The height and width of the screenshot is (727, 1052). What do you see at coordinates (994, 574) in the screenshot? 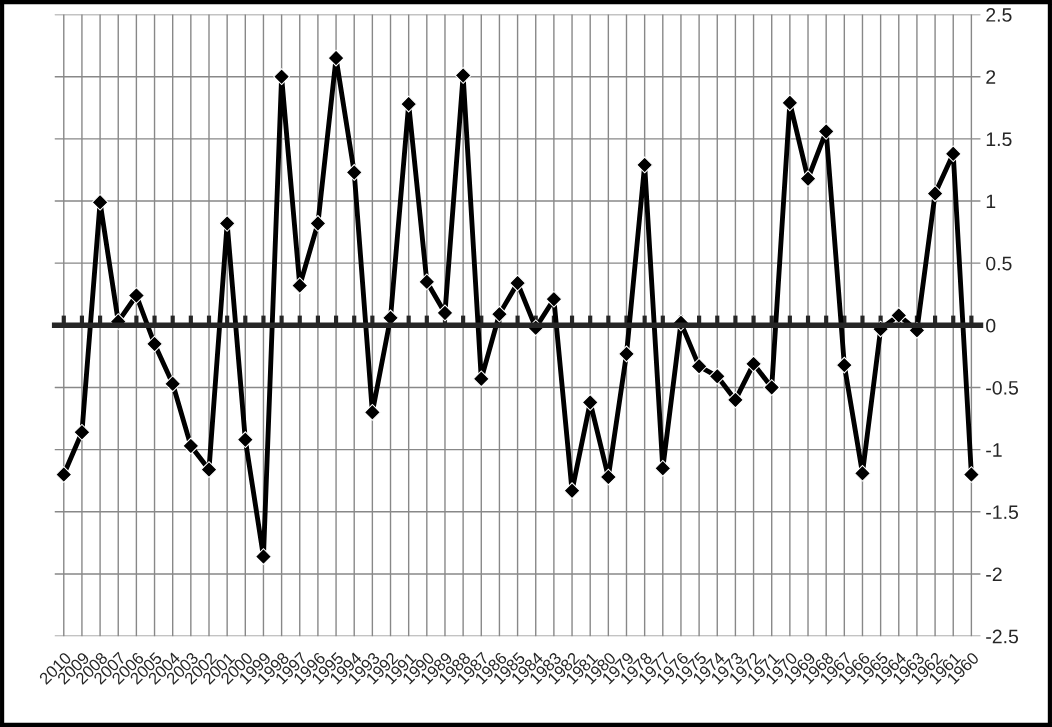
I see `y-tick-label: -2` at bounding box center [994, 574].